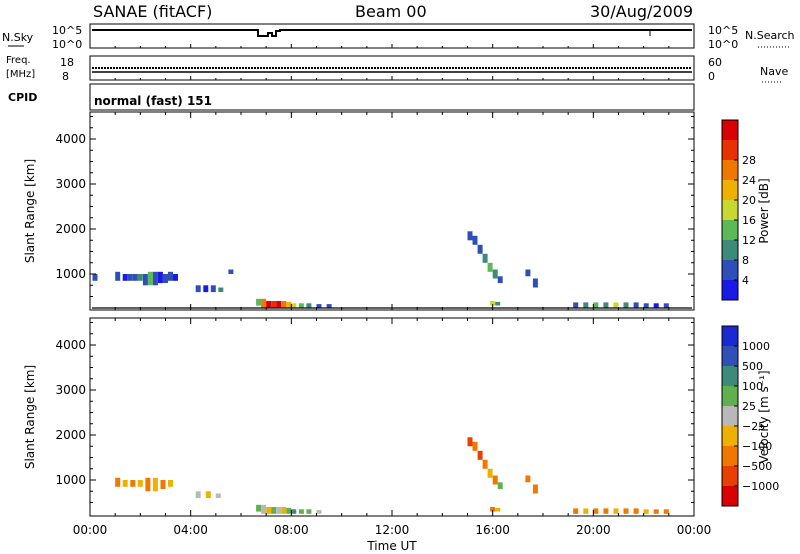  What do you see at coordinates (391, 11) in the screenshot?
I see `beam-title: Beam 00` at bounding box center [391, 11].